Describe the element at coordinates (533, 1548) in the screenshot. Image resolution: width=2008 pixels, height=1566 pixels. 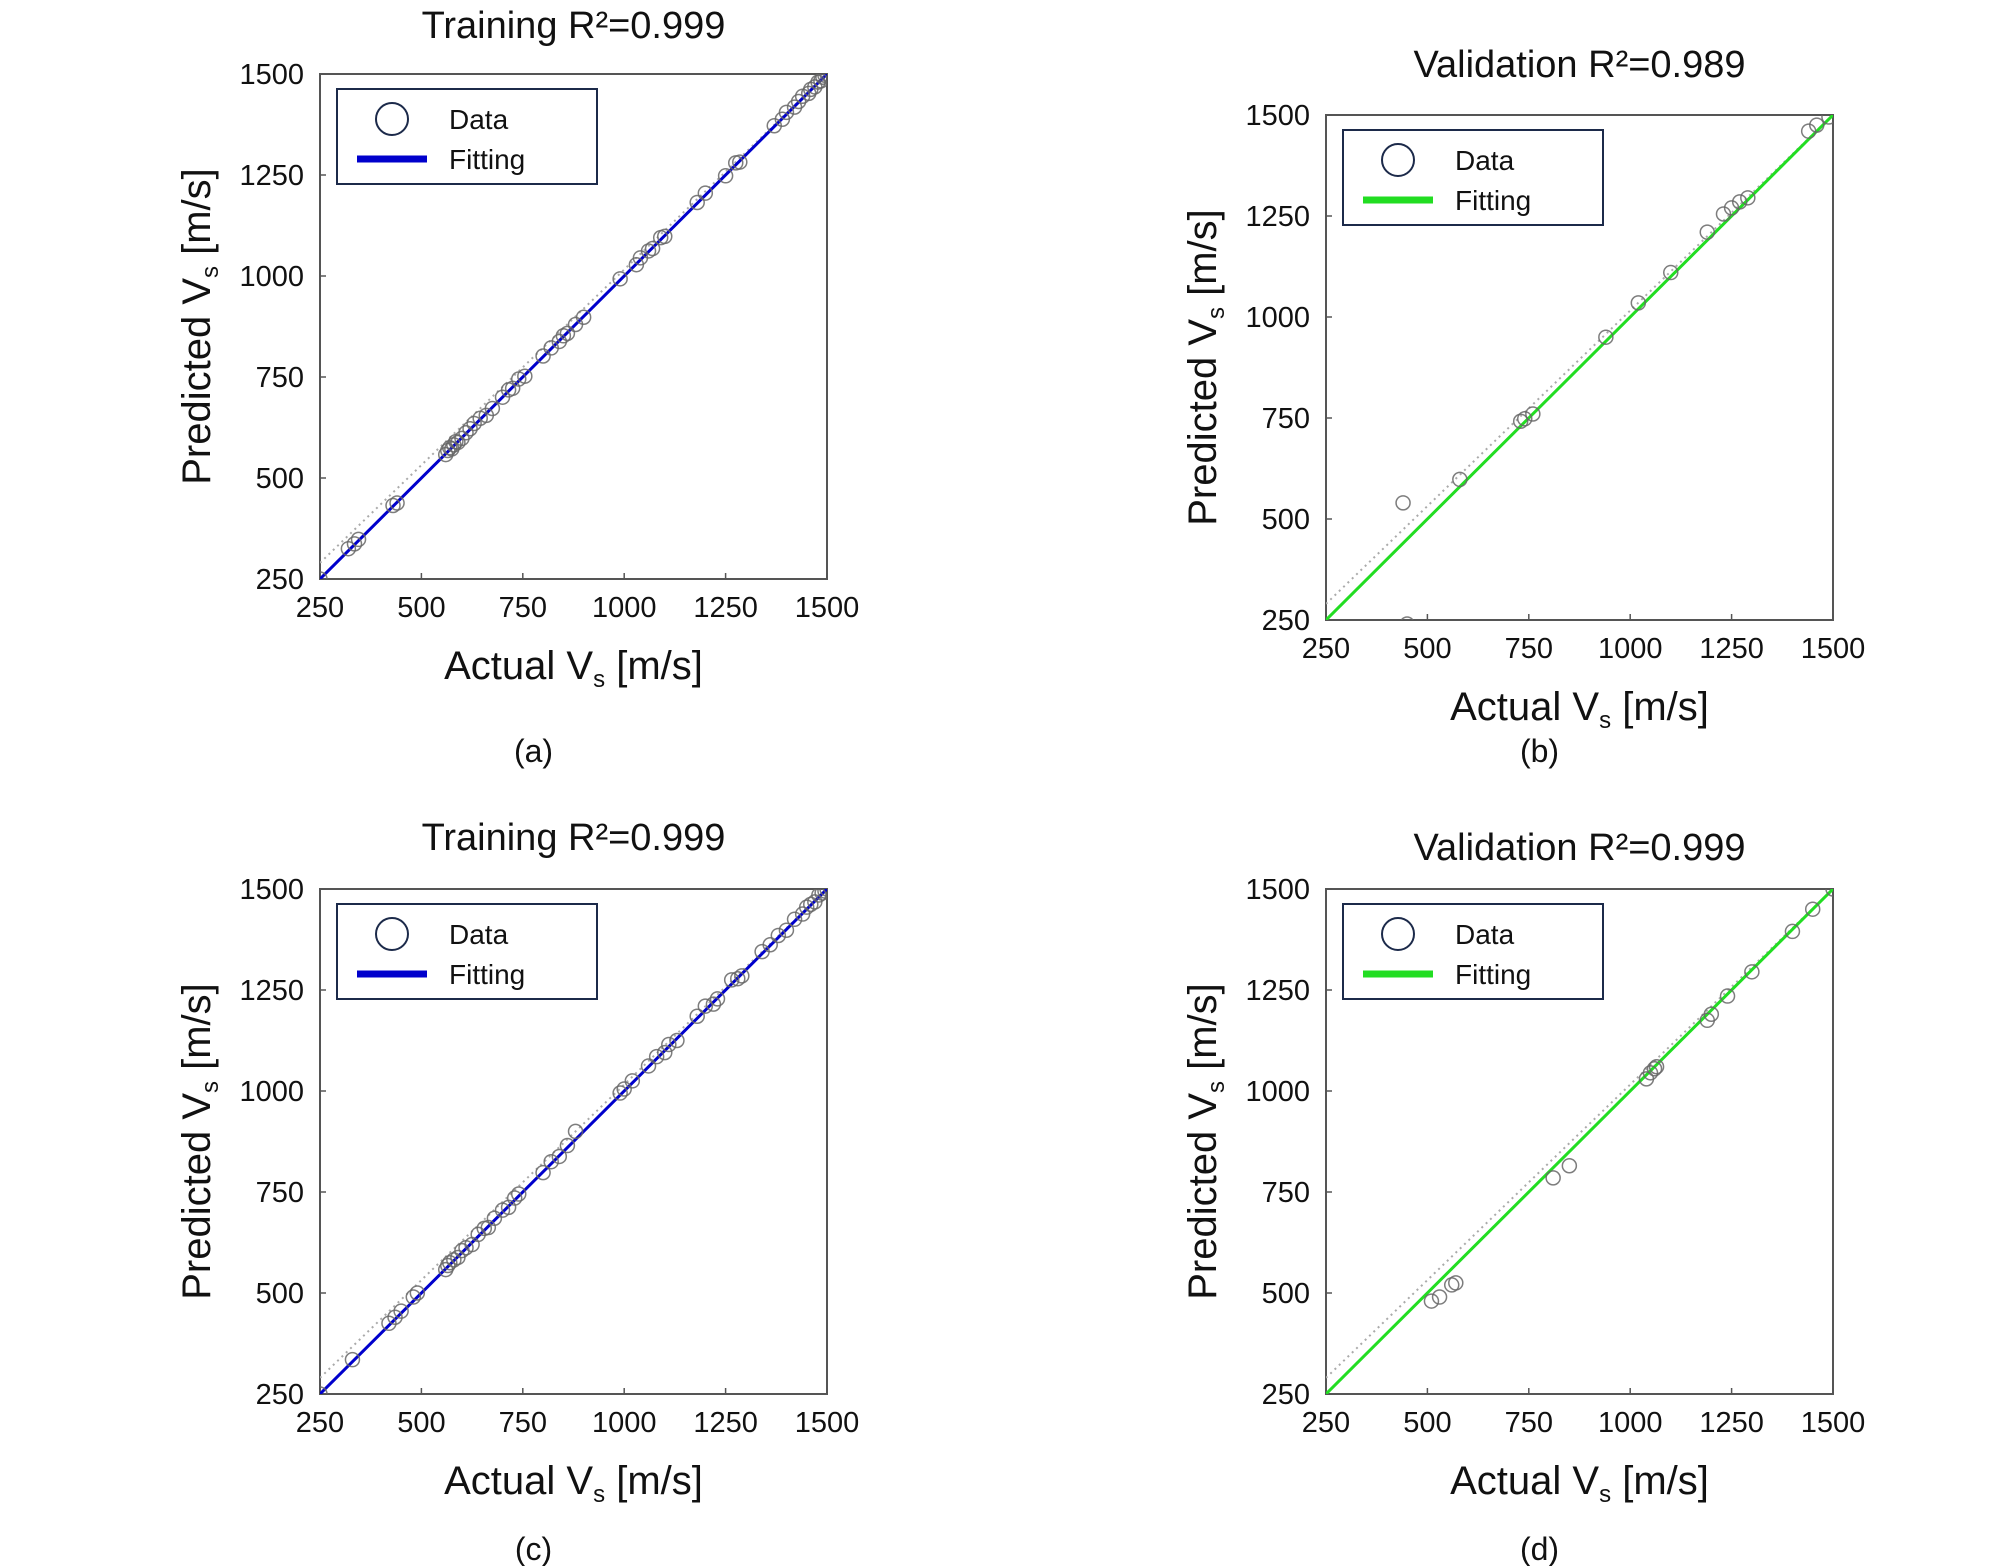
I see `panel-label: (c)` at that location.